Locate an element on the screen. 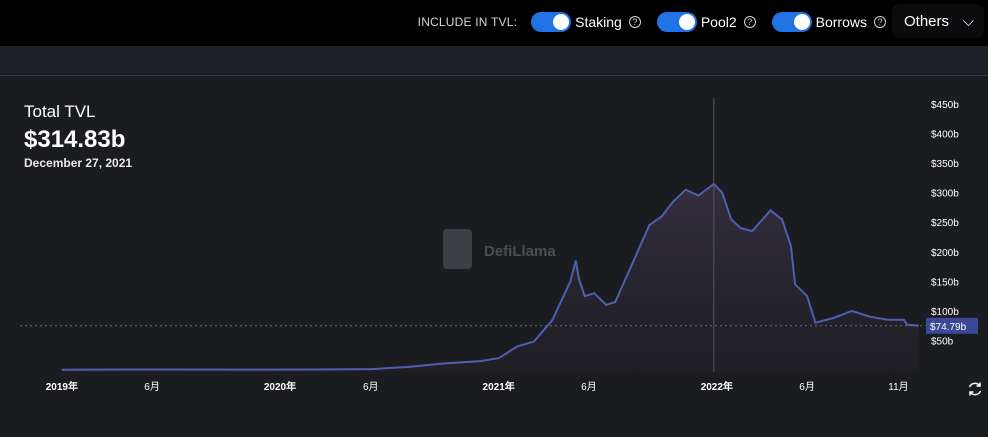 The height and width of the screenshot is (437, 988). staking-label: Staking is located at coordinates (598, 22).